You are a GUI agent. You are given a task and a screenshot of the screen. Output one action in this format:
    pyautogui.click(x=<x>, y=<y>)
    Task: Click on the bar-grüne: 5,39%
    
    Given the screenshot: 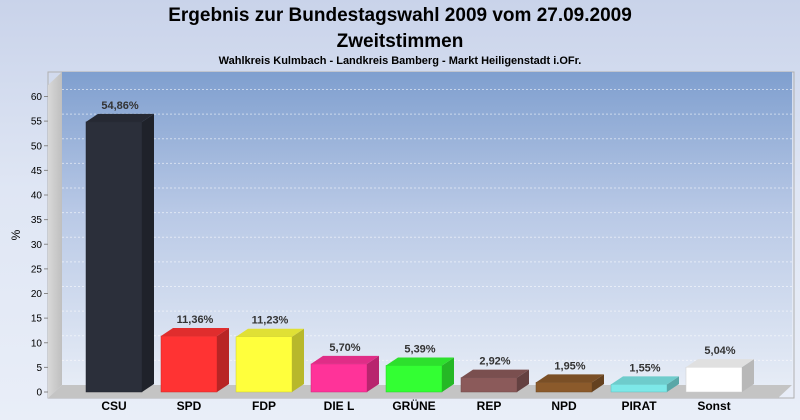 What is the action you would take?
    pyautogui.click(x=419, y=368)
    